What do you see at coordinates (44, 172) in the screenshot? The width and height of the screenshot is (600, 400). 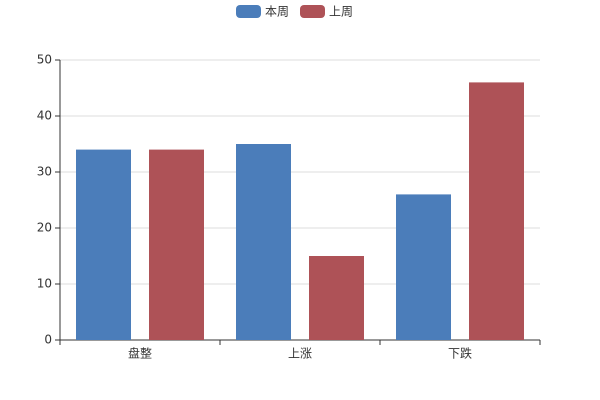 I see `y-tick-label: 30` at bounding box center [44, 172].